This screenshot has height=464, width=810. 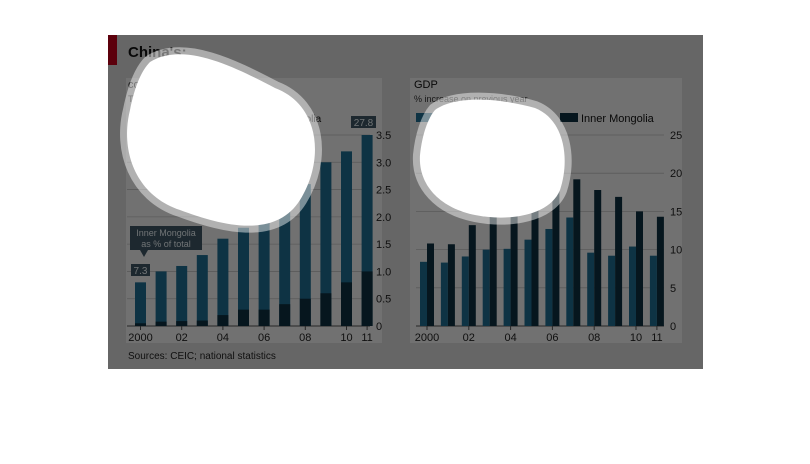 What do you see at coordinates (656, 338) in the screenshot?
I see `gdp-x-tick-label: 11` at bounding box center [656, 338].